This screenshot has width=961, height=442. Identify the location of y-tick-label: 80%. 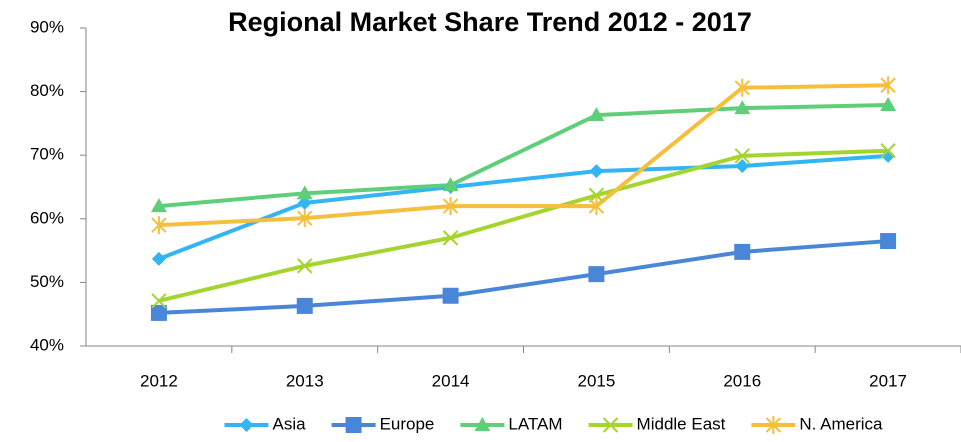
(47, 90).